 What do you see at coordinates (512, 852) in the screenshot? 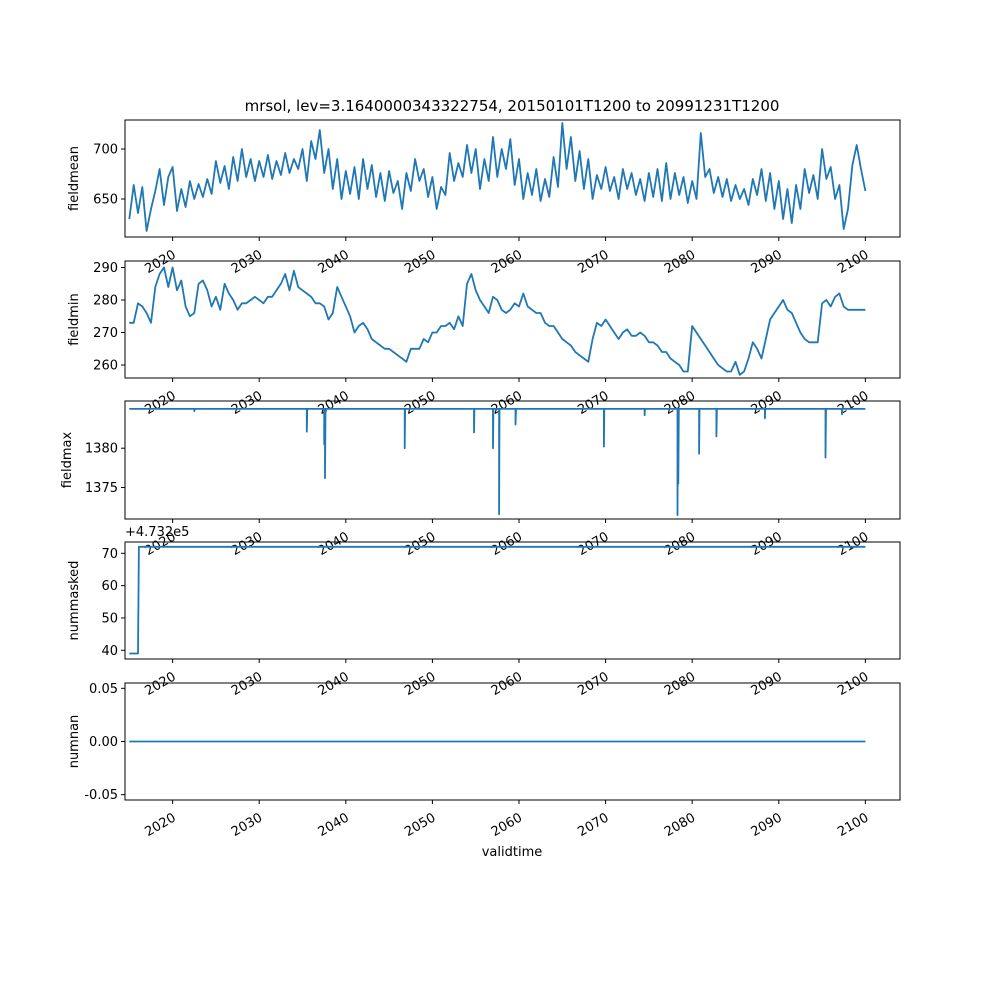
I see `x-axis-label: validtime` at bounding box center [512, 852].